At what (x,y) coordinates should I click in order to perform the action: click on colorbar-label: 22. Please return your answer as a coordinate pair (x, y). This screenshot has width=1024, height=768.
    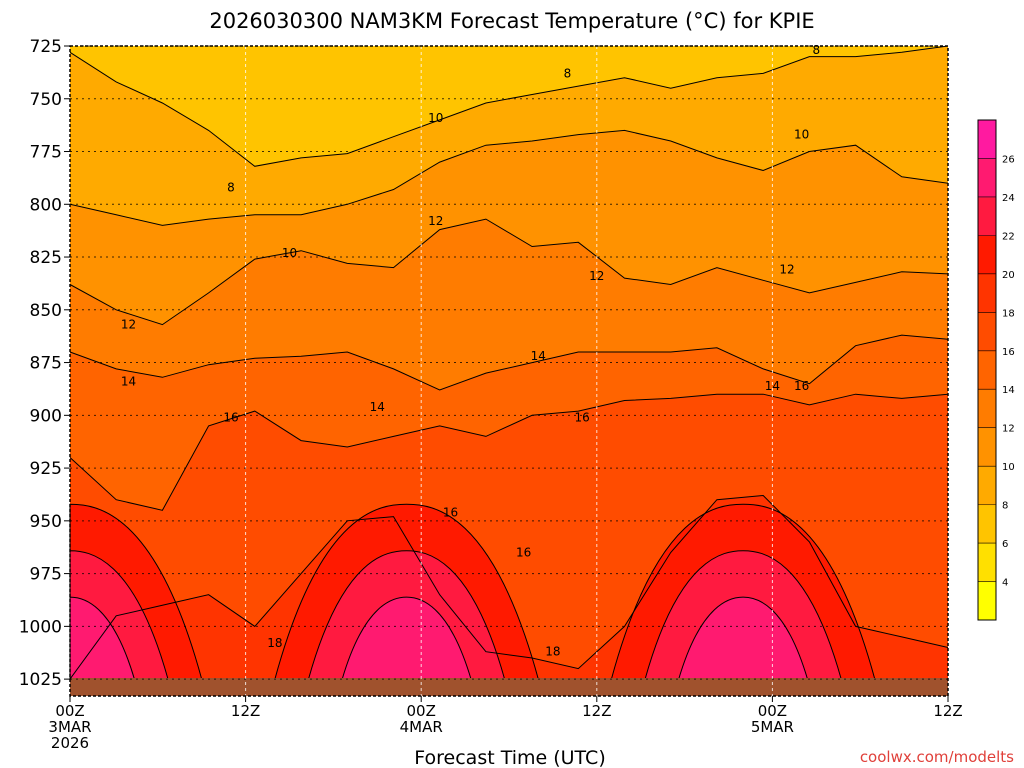
    Looking at the image, I should click on (1008, 236).